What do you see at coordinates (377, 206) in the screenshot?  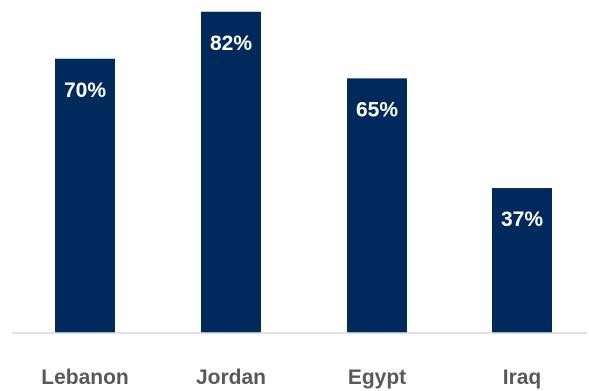 I see `bar-egypt` at bounding box center [377, 206].